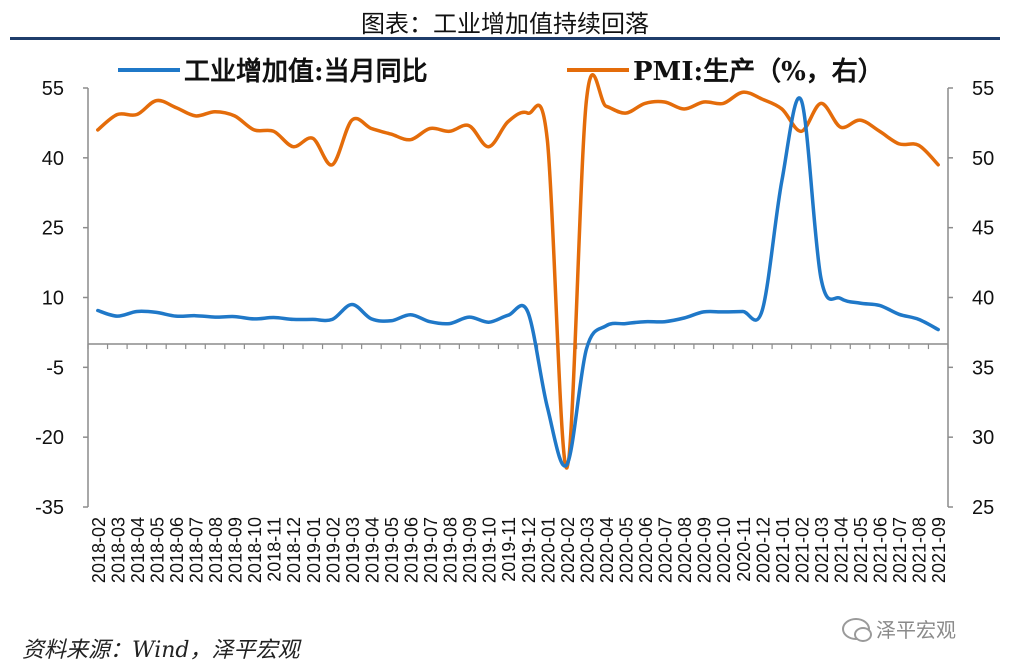  What do you see at coordinates (916, 630) in the screenshot?
I see `watermark-text: 泽平宏观` at bounding box center [916, 630].